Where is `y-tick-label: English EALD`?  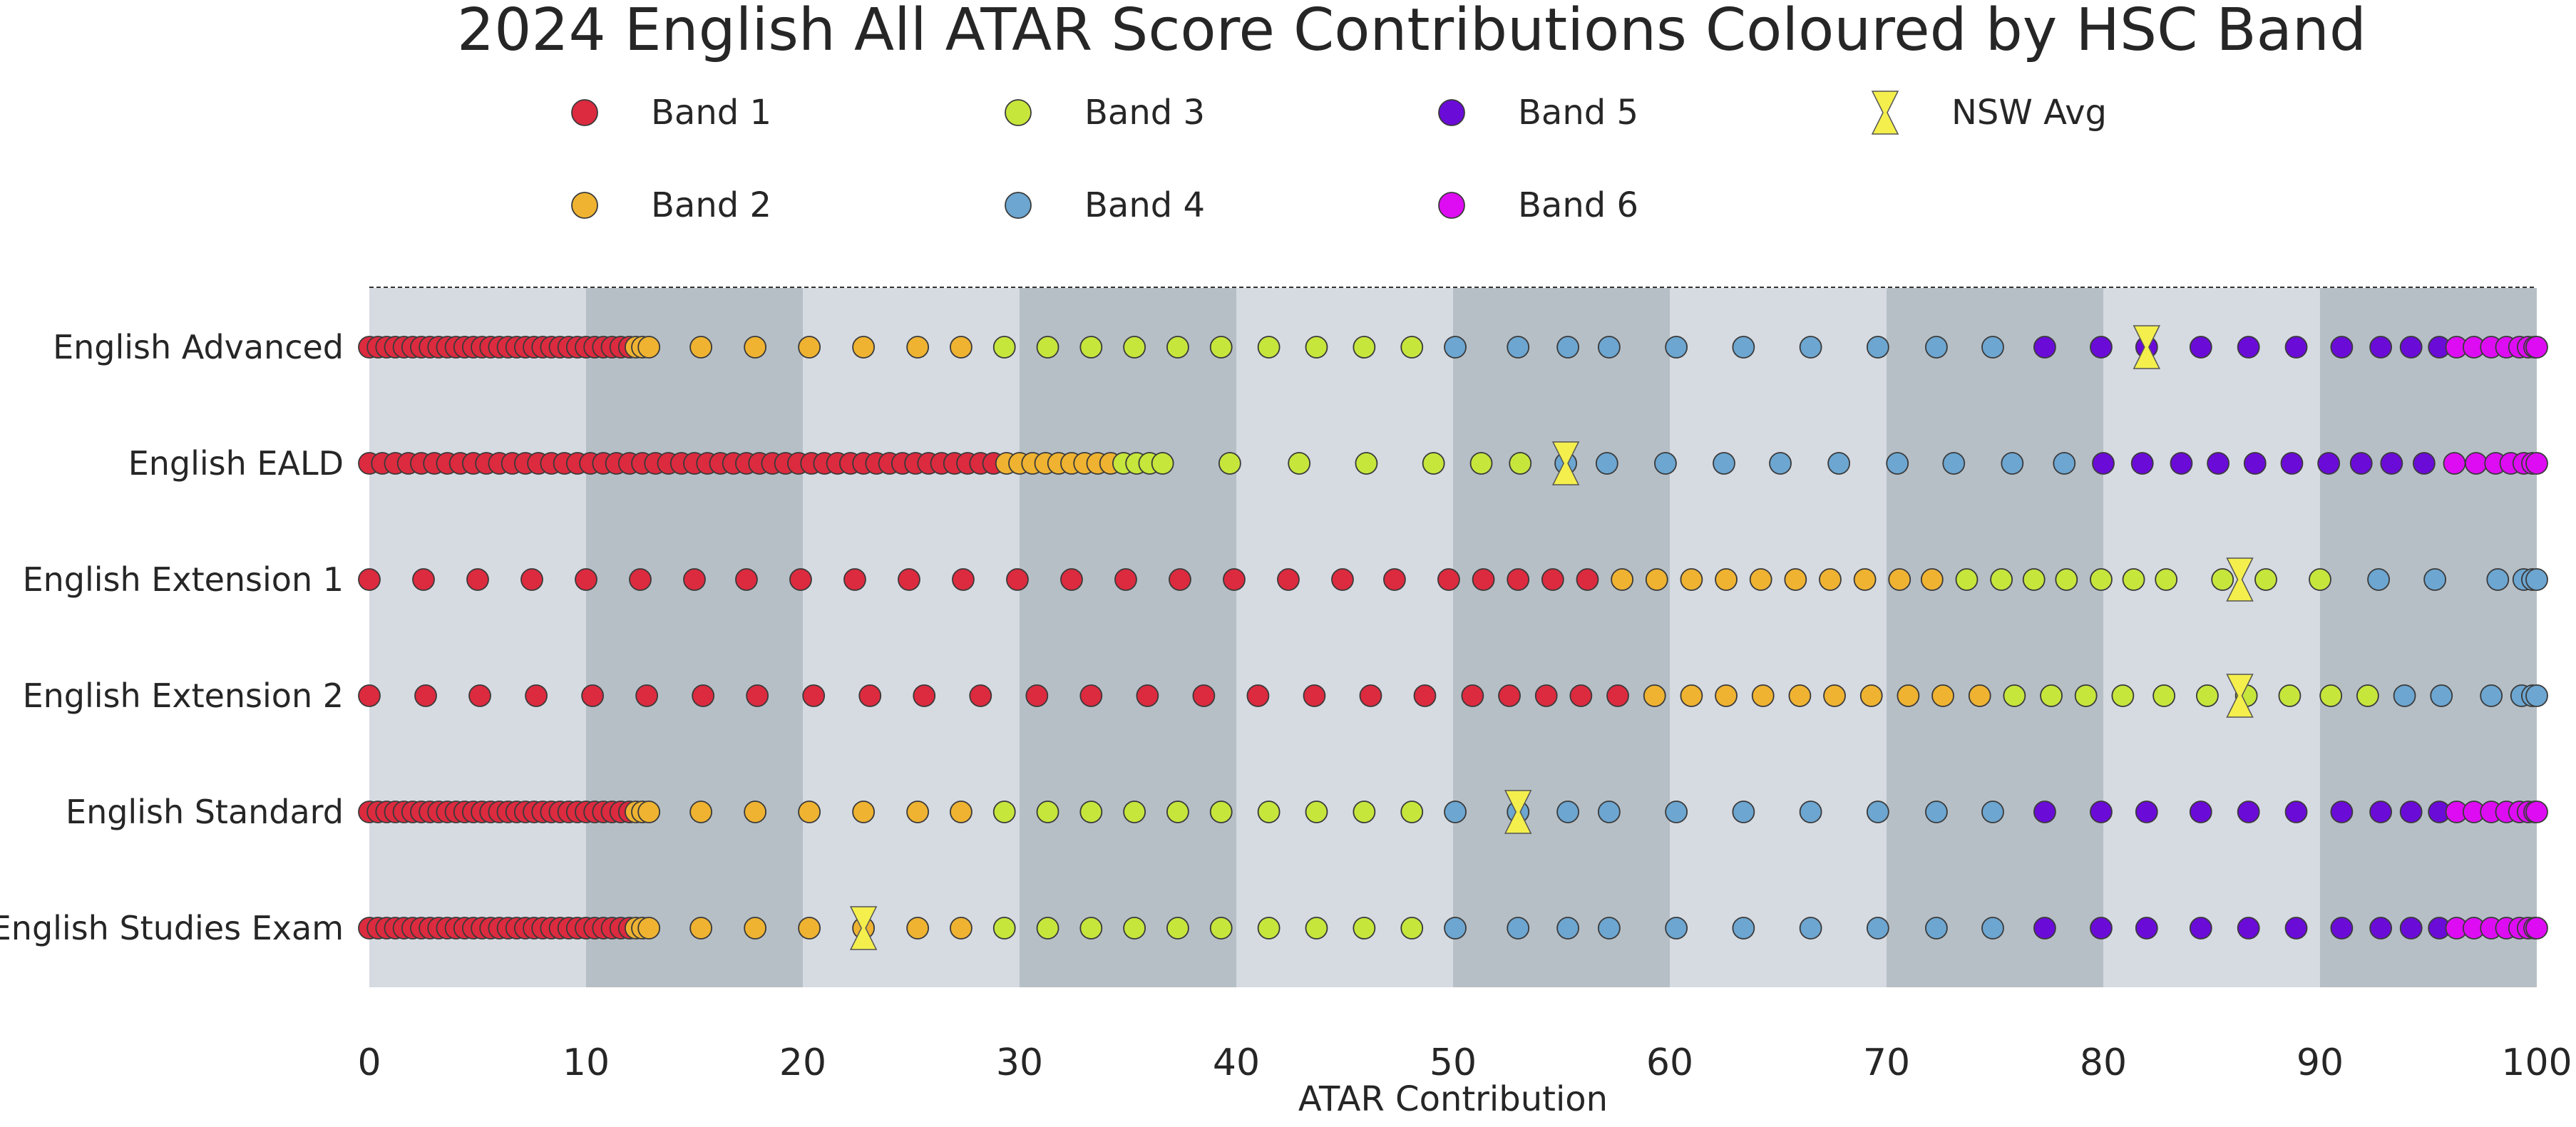
y-tick-label: English EALD is located at coordinates (236, 463).